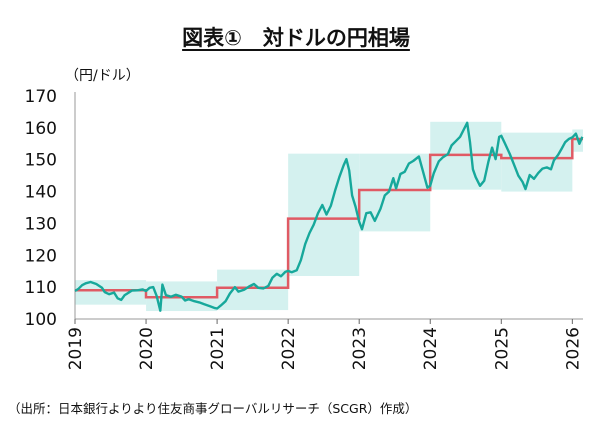  Describe the element at coordinates (213, 408) in the screenshot. I see `source-note: （出所：日本銀行よりより住友商事グローバルリサーチ（SCGR）作成）` at that location.